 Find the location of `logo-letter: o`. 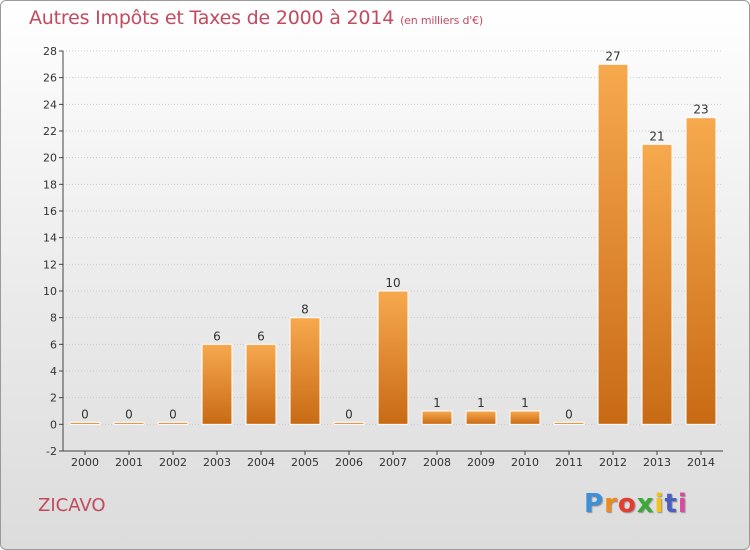

logo-letter: o is located at coordinates (627, 504).